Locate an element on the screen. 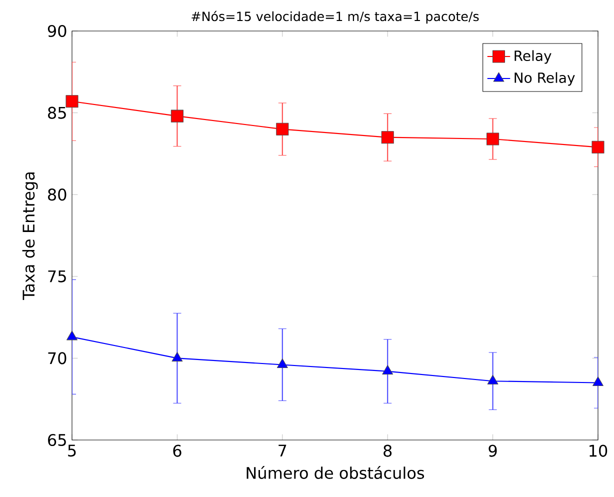 This screenshot has width=614, height=497. x-tick-label: 6 is located at coordinates (177, 450).